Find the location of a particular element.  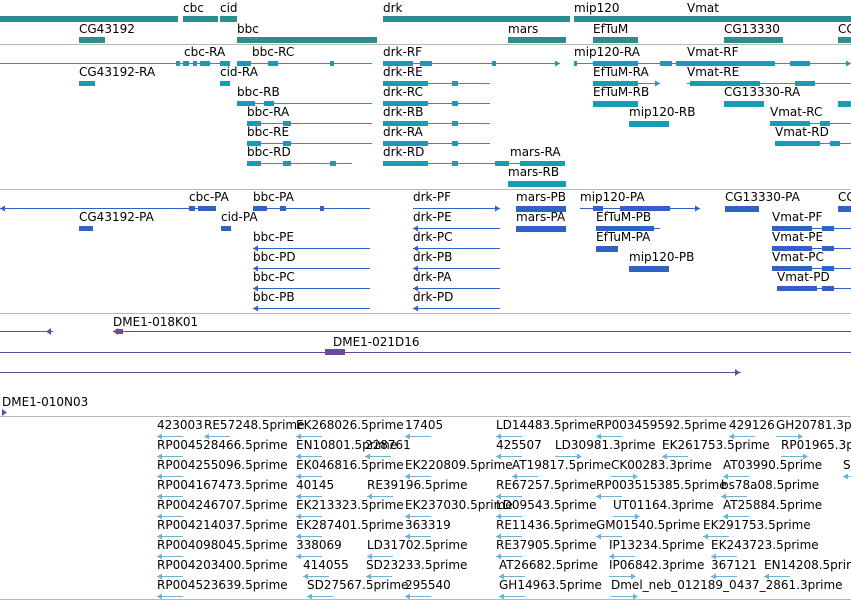

protein-label: CG43192-PA is located at coordinates (116, 217).